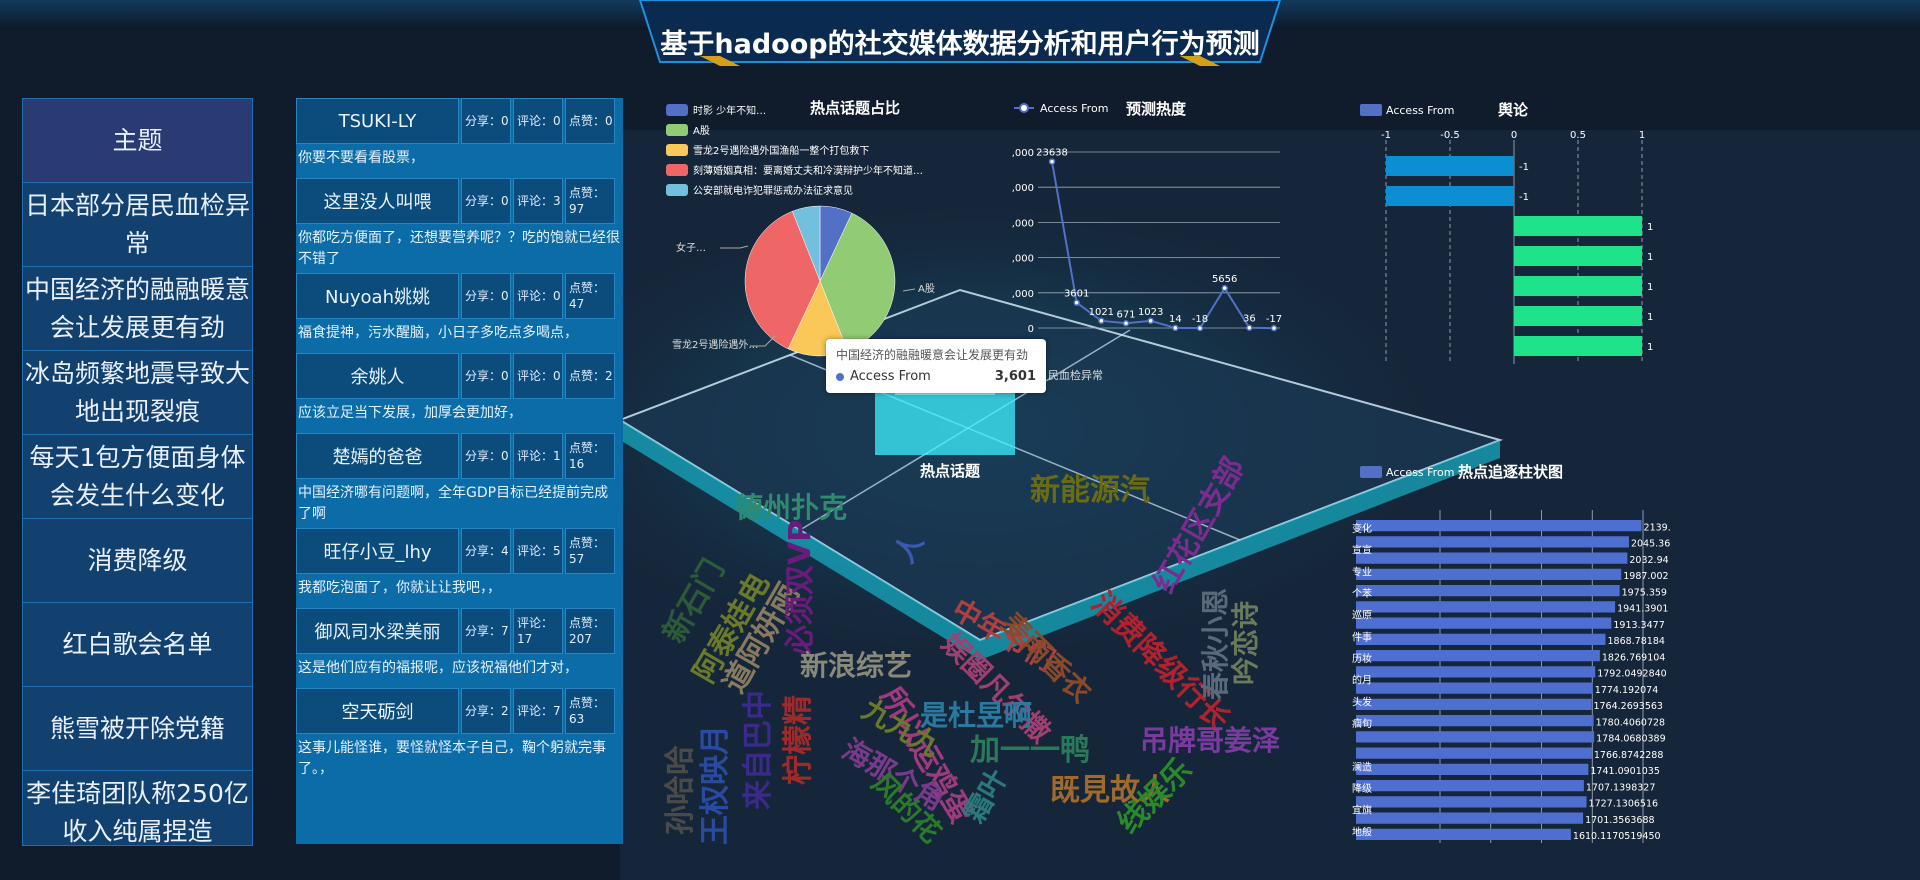 The image size is (1920, 880). Describe the element at coordinates (1224, 279) in the screenshot. I see `line-point-label: 5656` at that location.